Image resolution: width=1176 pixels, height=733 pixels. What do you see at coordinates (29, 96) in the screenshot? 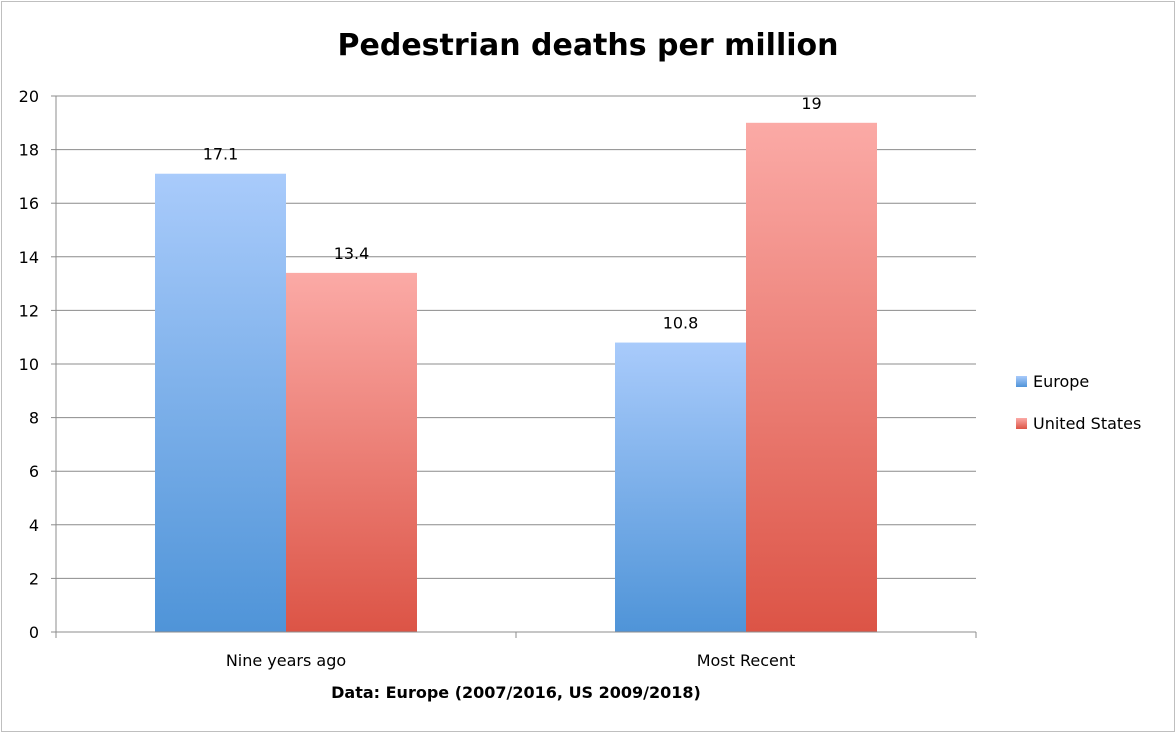
I see `ytick-label: 20` at bounding box center [29, 96].